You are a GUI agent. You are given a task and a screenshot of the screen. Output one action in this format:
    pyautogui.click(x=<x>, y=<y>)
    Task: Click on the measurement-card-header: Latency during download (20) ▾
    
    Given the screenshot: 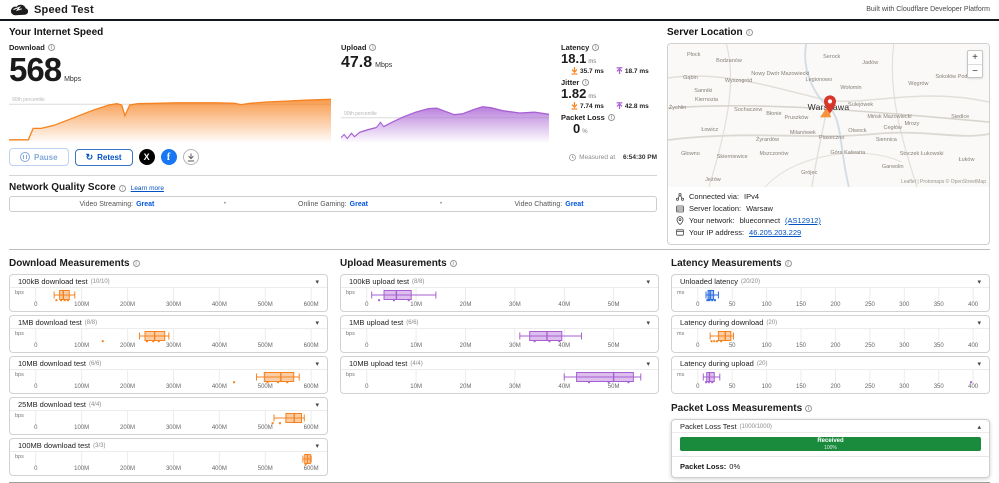 What is the action you would take?
    pyautogui.click(x=830, y=322)
    